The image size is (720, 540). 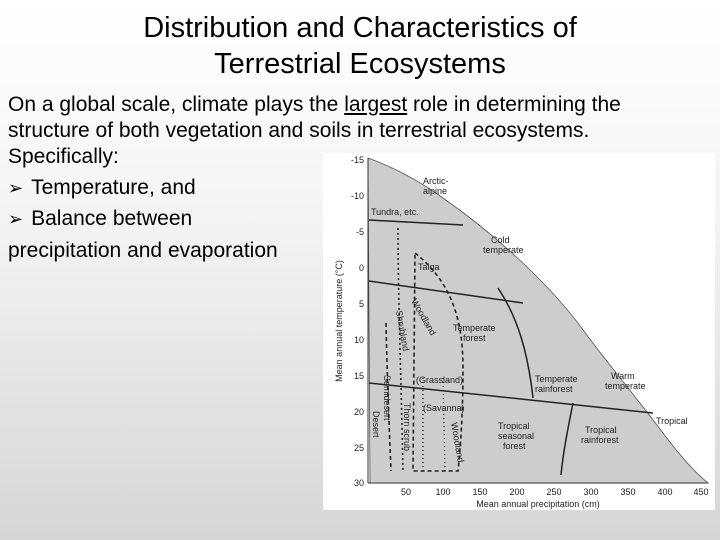 What do you see at coordinates (700, 492) in the screenshot?
I see `x-tick-label: 450` at bounding box center [700, 492].